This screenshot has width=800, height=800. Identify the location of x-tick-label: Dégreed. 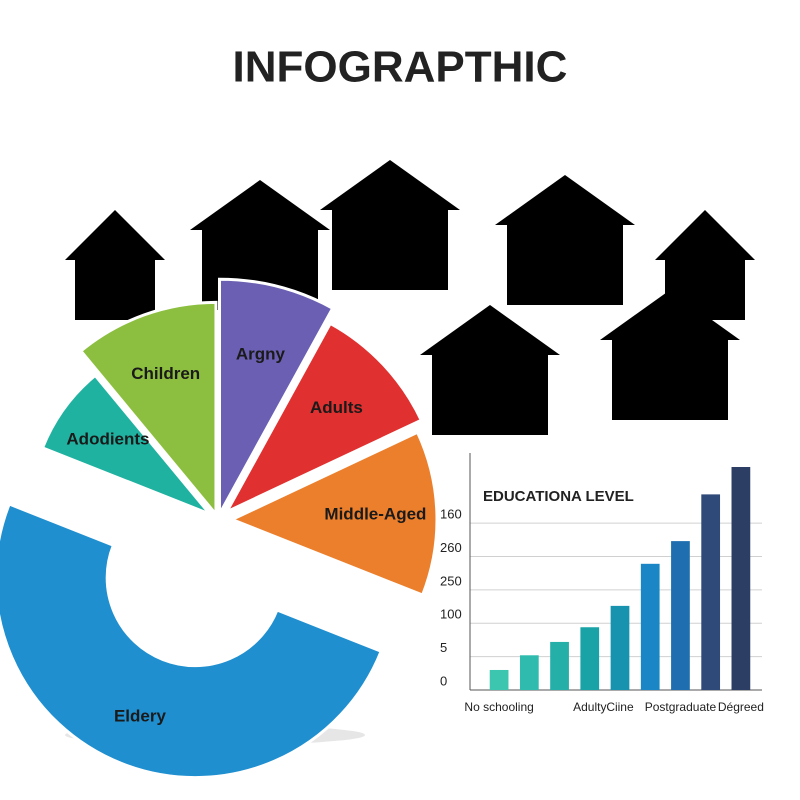
(741, 707).